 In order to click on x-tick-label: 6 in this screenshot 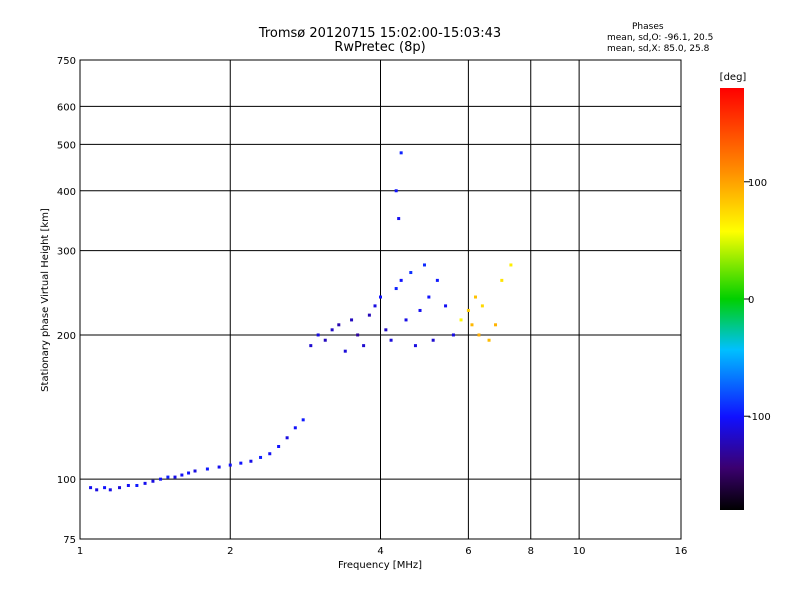, I will do `click(468, 551)`.